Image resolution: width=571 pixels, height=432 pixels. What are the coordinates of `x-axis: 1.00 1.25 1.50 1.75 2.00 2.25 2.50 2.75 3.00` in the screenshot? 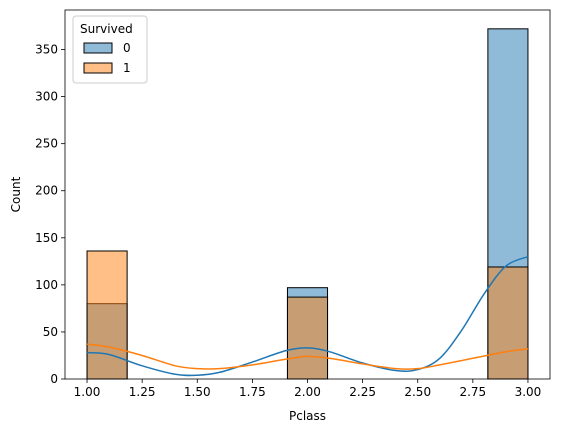 It's located at (308, 389).